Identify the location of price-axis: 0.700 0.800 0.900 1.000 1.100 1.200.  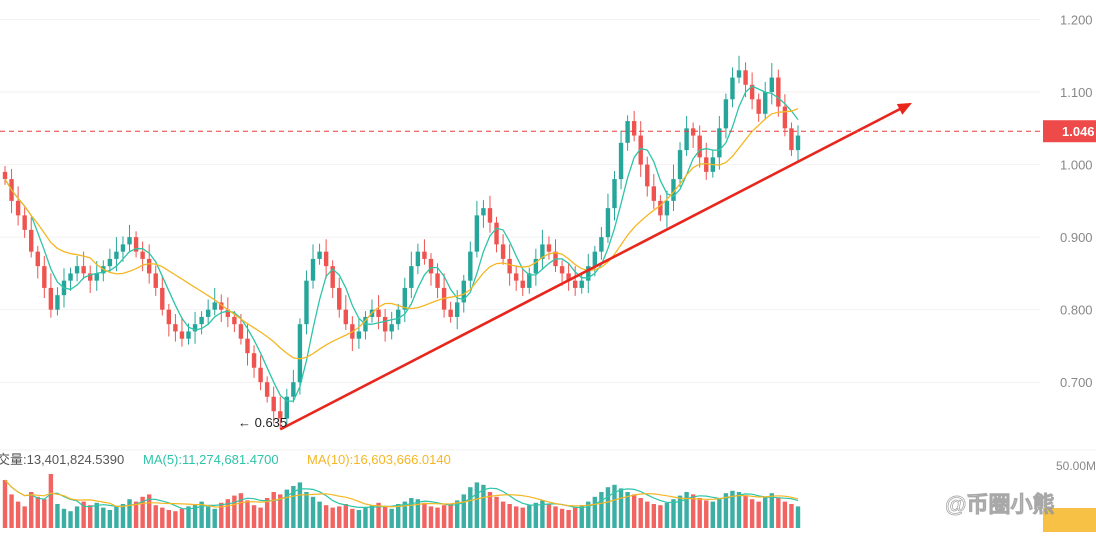
(1076, 202).